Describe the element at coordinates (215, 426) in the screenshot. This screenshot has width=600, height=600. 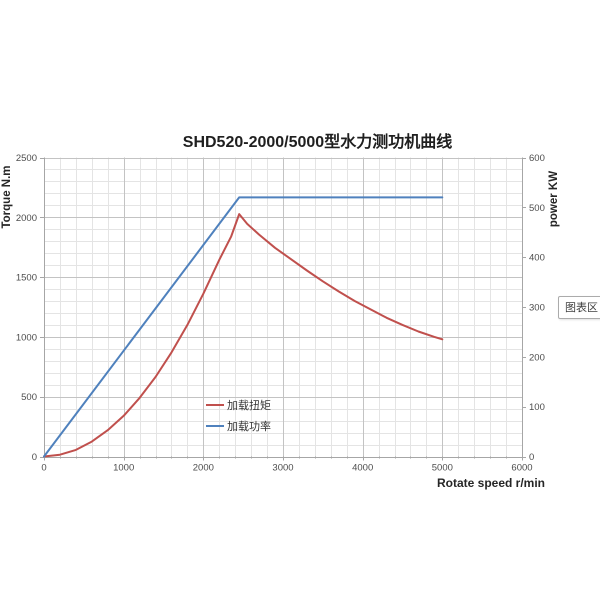
I see `power-line-swatch` at that location.